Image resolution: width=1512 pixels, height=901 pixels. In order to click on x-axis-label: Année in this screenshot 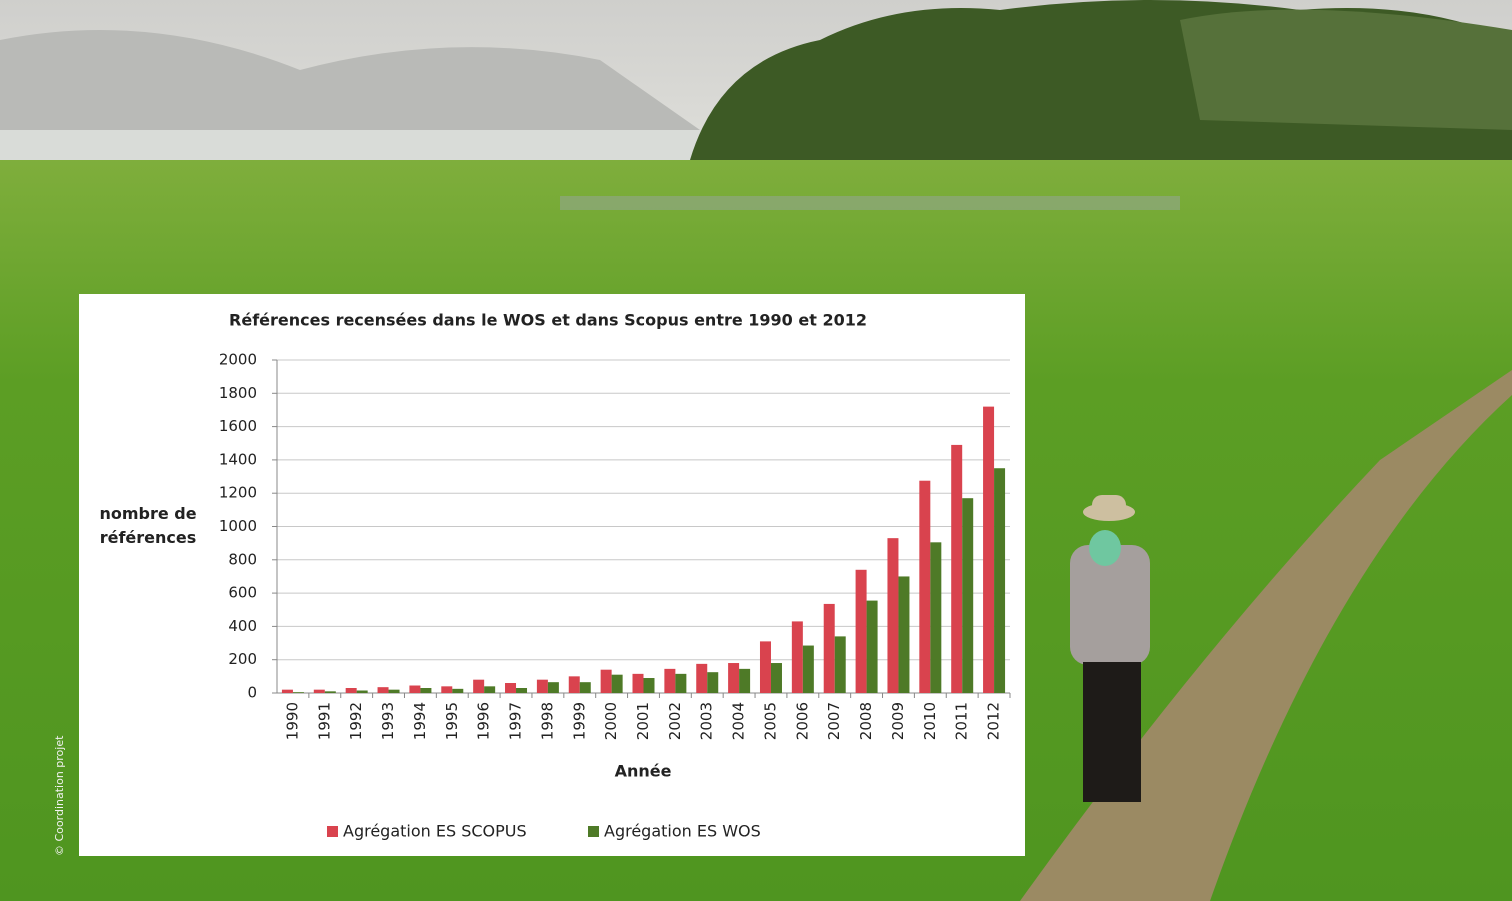, I will do `click(643, 771)`.